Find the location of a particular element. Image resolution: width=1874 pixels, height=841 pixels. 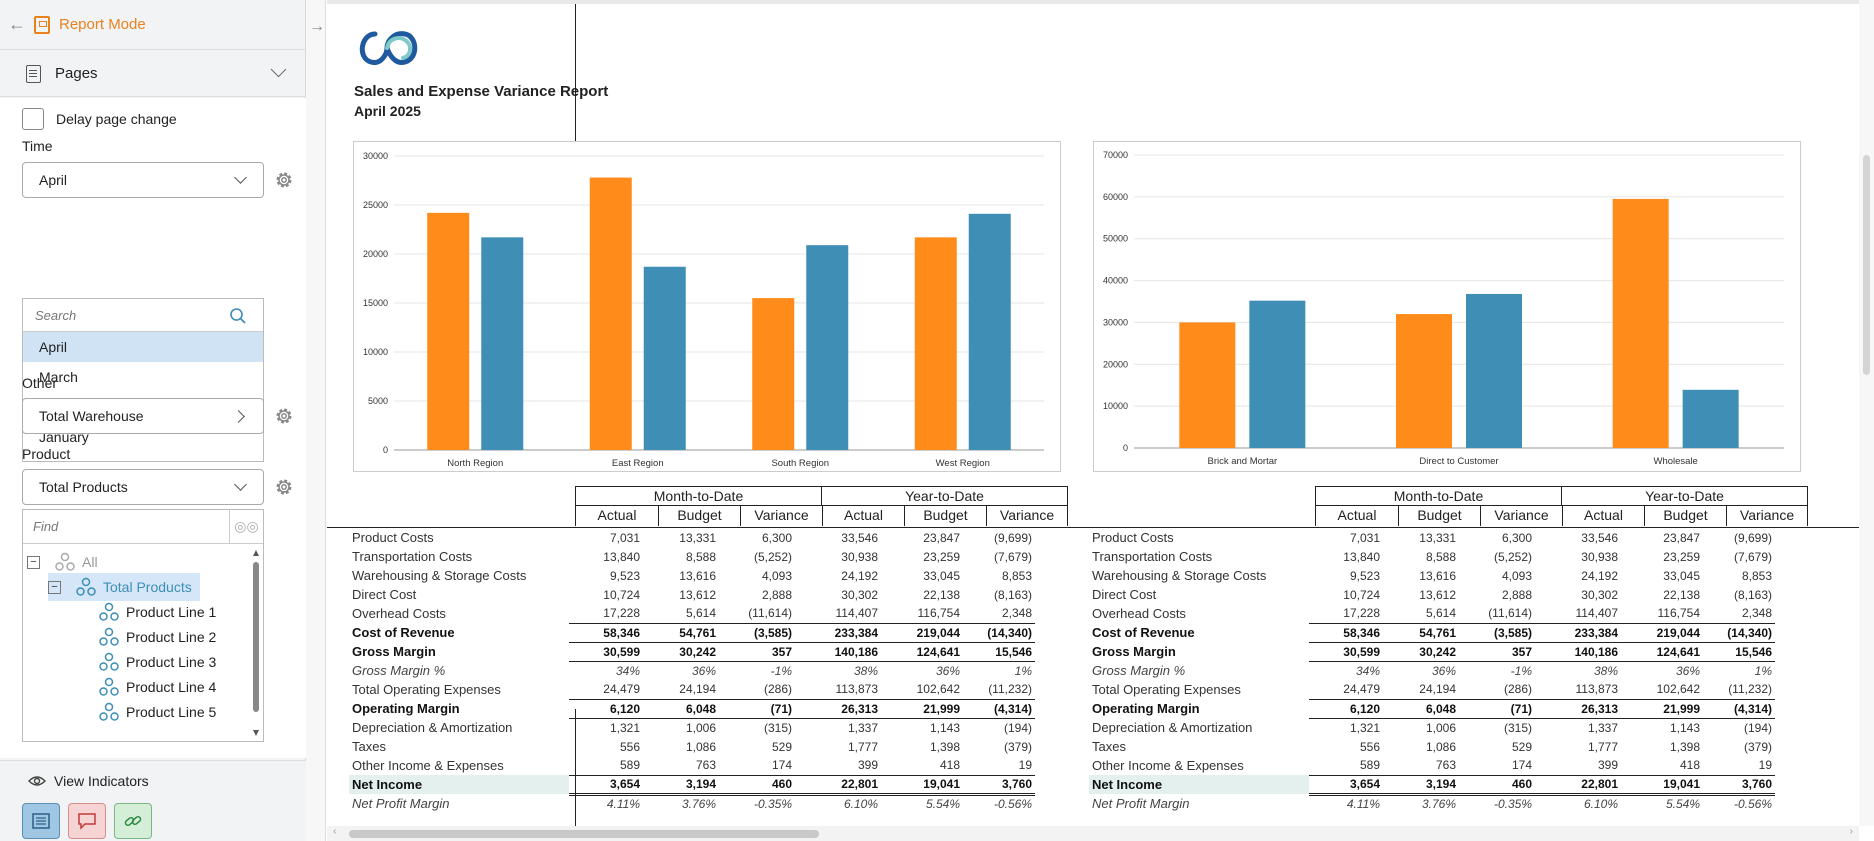

pages-accordion: Pages is located at coordinates (153, 74).